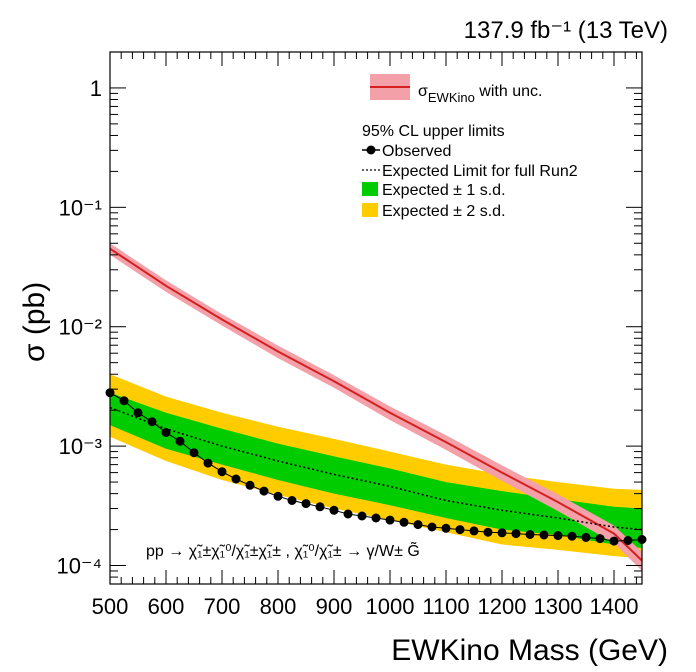  I want to click on y-tick-label: 10⁻⁴, so click(79, 566).